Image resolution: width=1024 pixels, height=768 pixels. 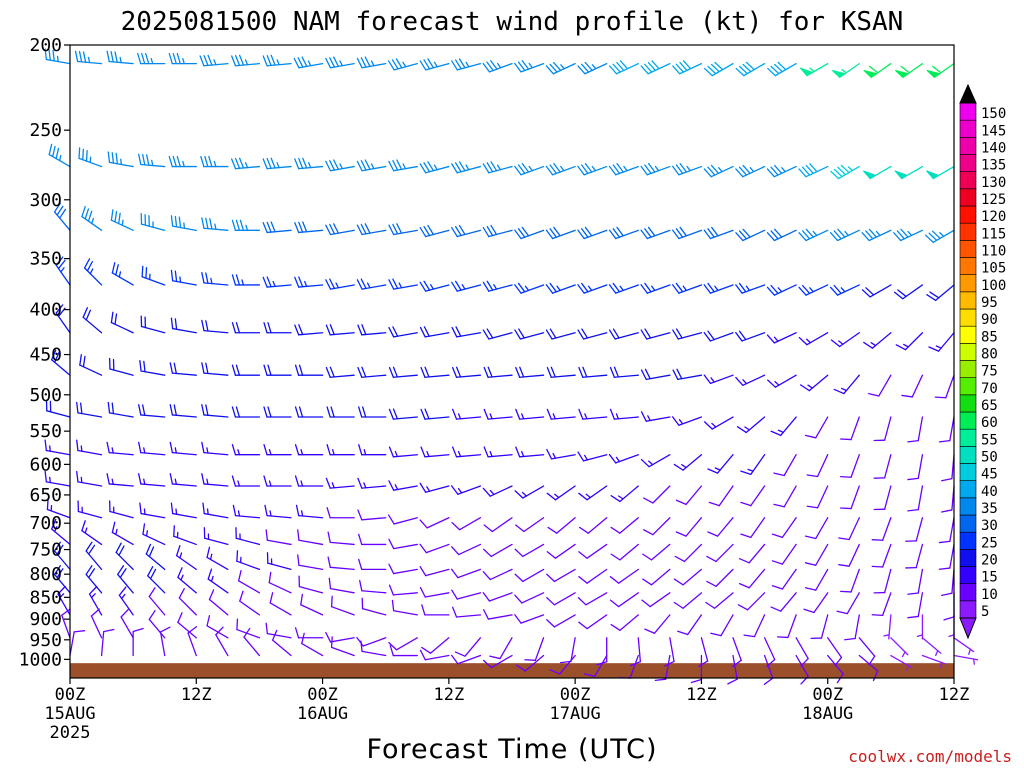 I want to click on colorbar-label: 15, so click(x=989, y=578).